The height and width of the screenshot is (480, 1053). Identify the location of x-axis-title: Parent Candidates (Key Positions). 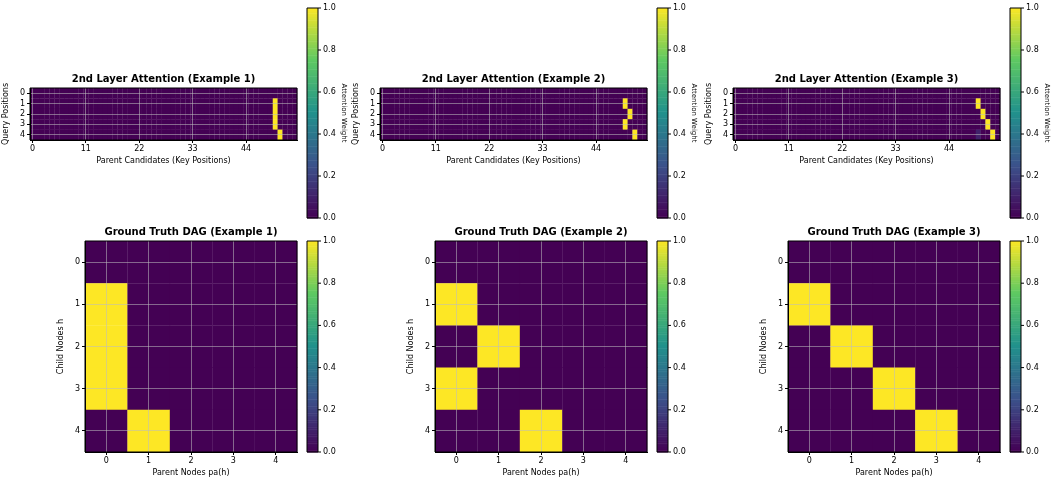
(513, 161).